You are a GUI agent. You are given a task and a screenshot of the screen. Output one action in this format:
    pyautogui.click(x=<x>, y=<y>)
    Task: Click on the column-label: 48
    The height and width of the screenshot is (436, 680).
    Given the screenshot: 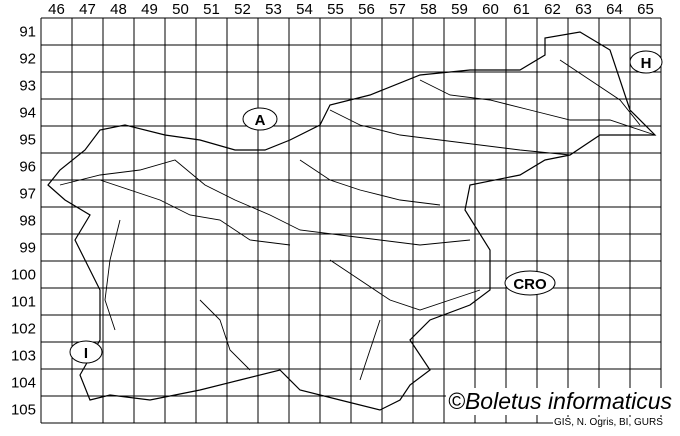 What is the action you would take?
    pyautogui.click(x=118, y=9)
    